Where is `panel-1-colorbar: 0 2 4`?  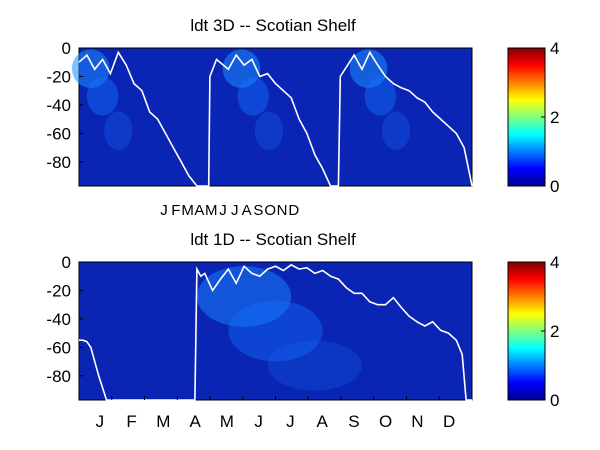 panel-1-colorbar: 0 2 4 is located at coordinates (533, 117).